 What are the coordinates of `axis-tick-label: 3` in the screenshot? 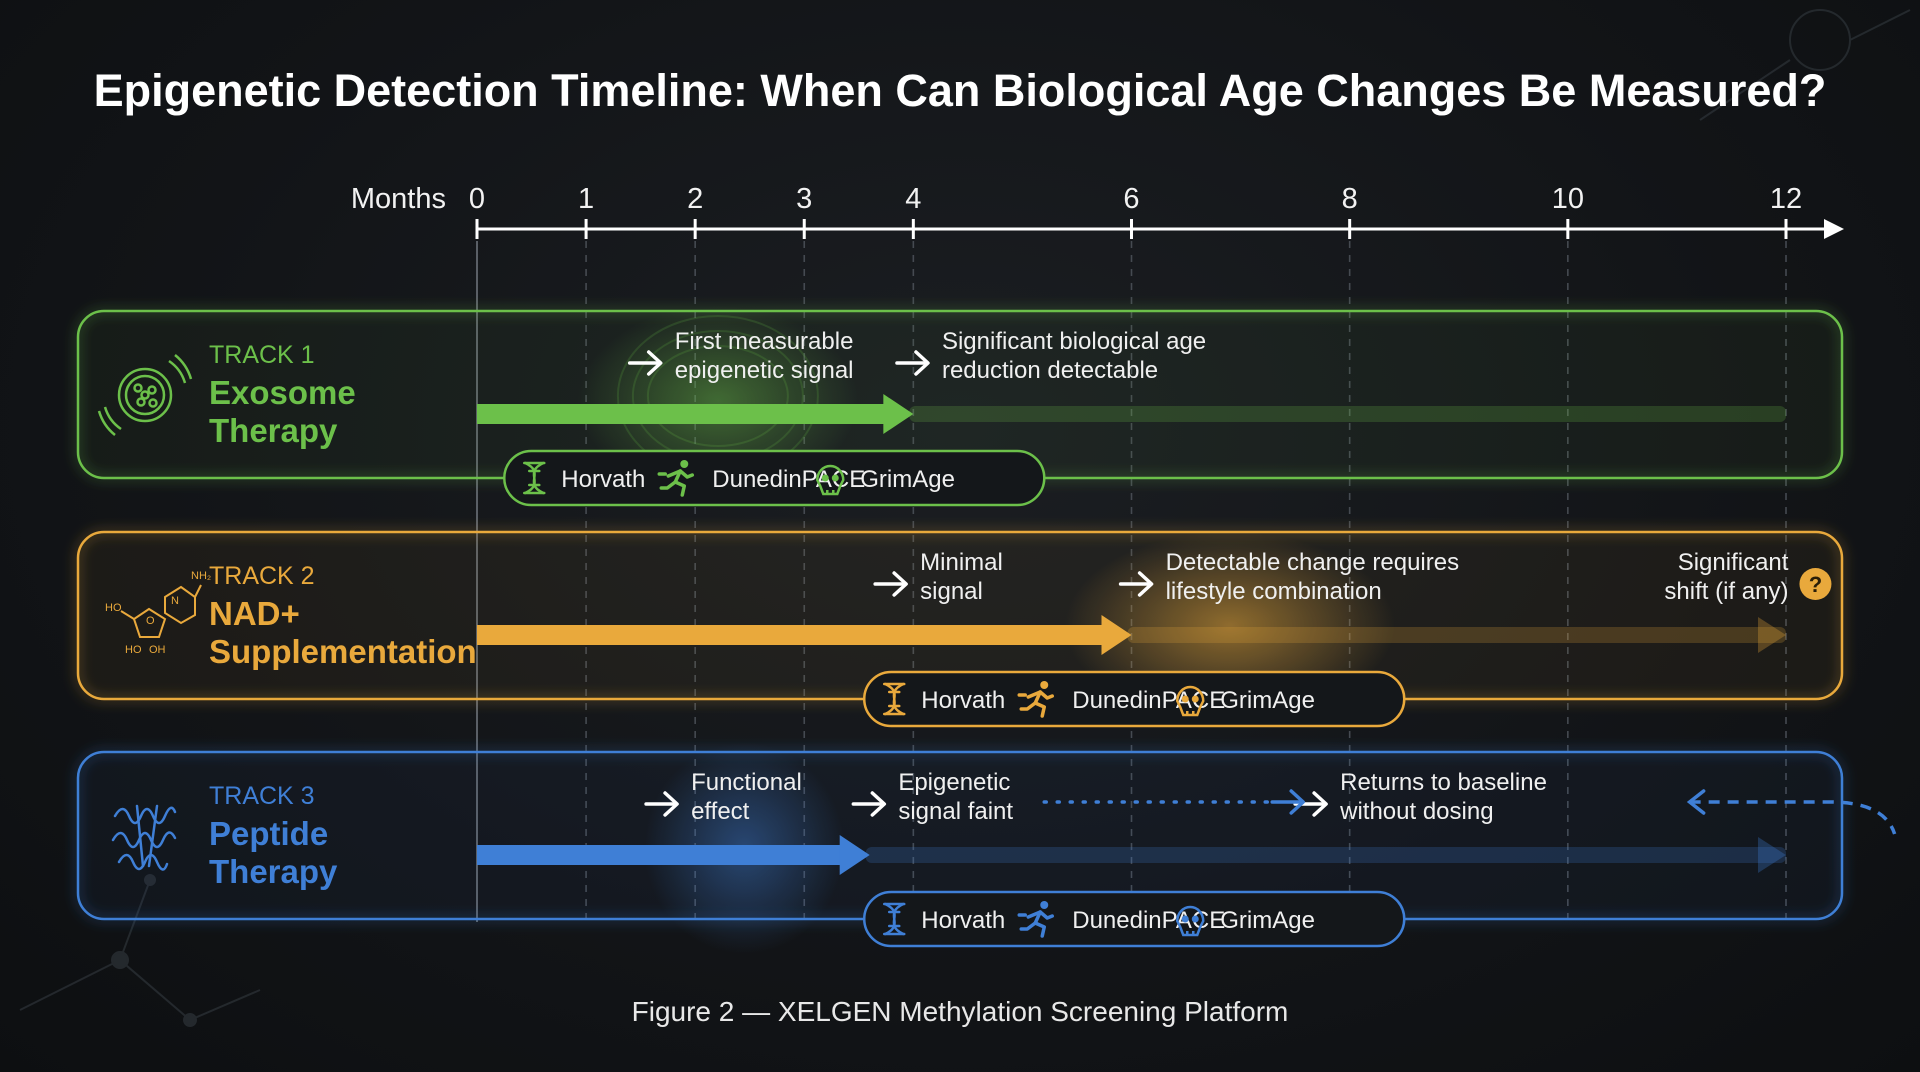 It's located at (804, 199).